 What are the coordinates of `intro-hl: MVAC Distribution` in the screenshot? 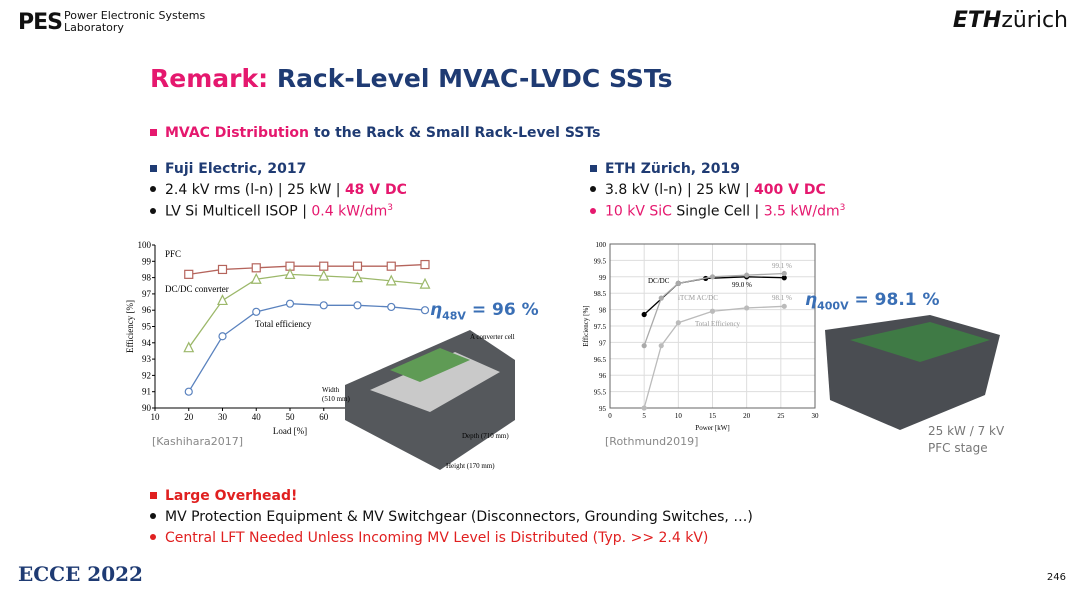 It's located at (237, 133).